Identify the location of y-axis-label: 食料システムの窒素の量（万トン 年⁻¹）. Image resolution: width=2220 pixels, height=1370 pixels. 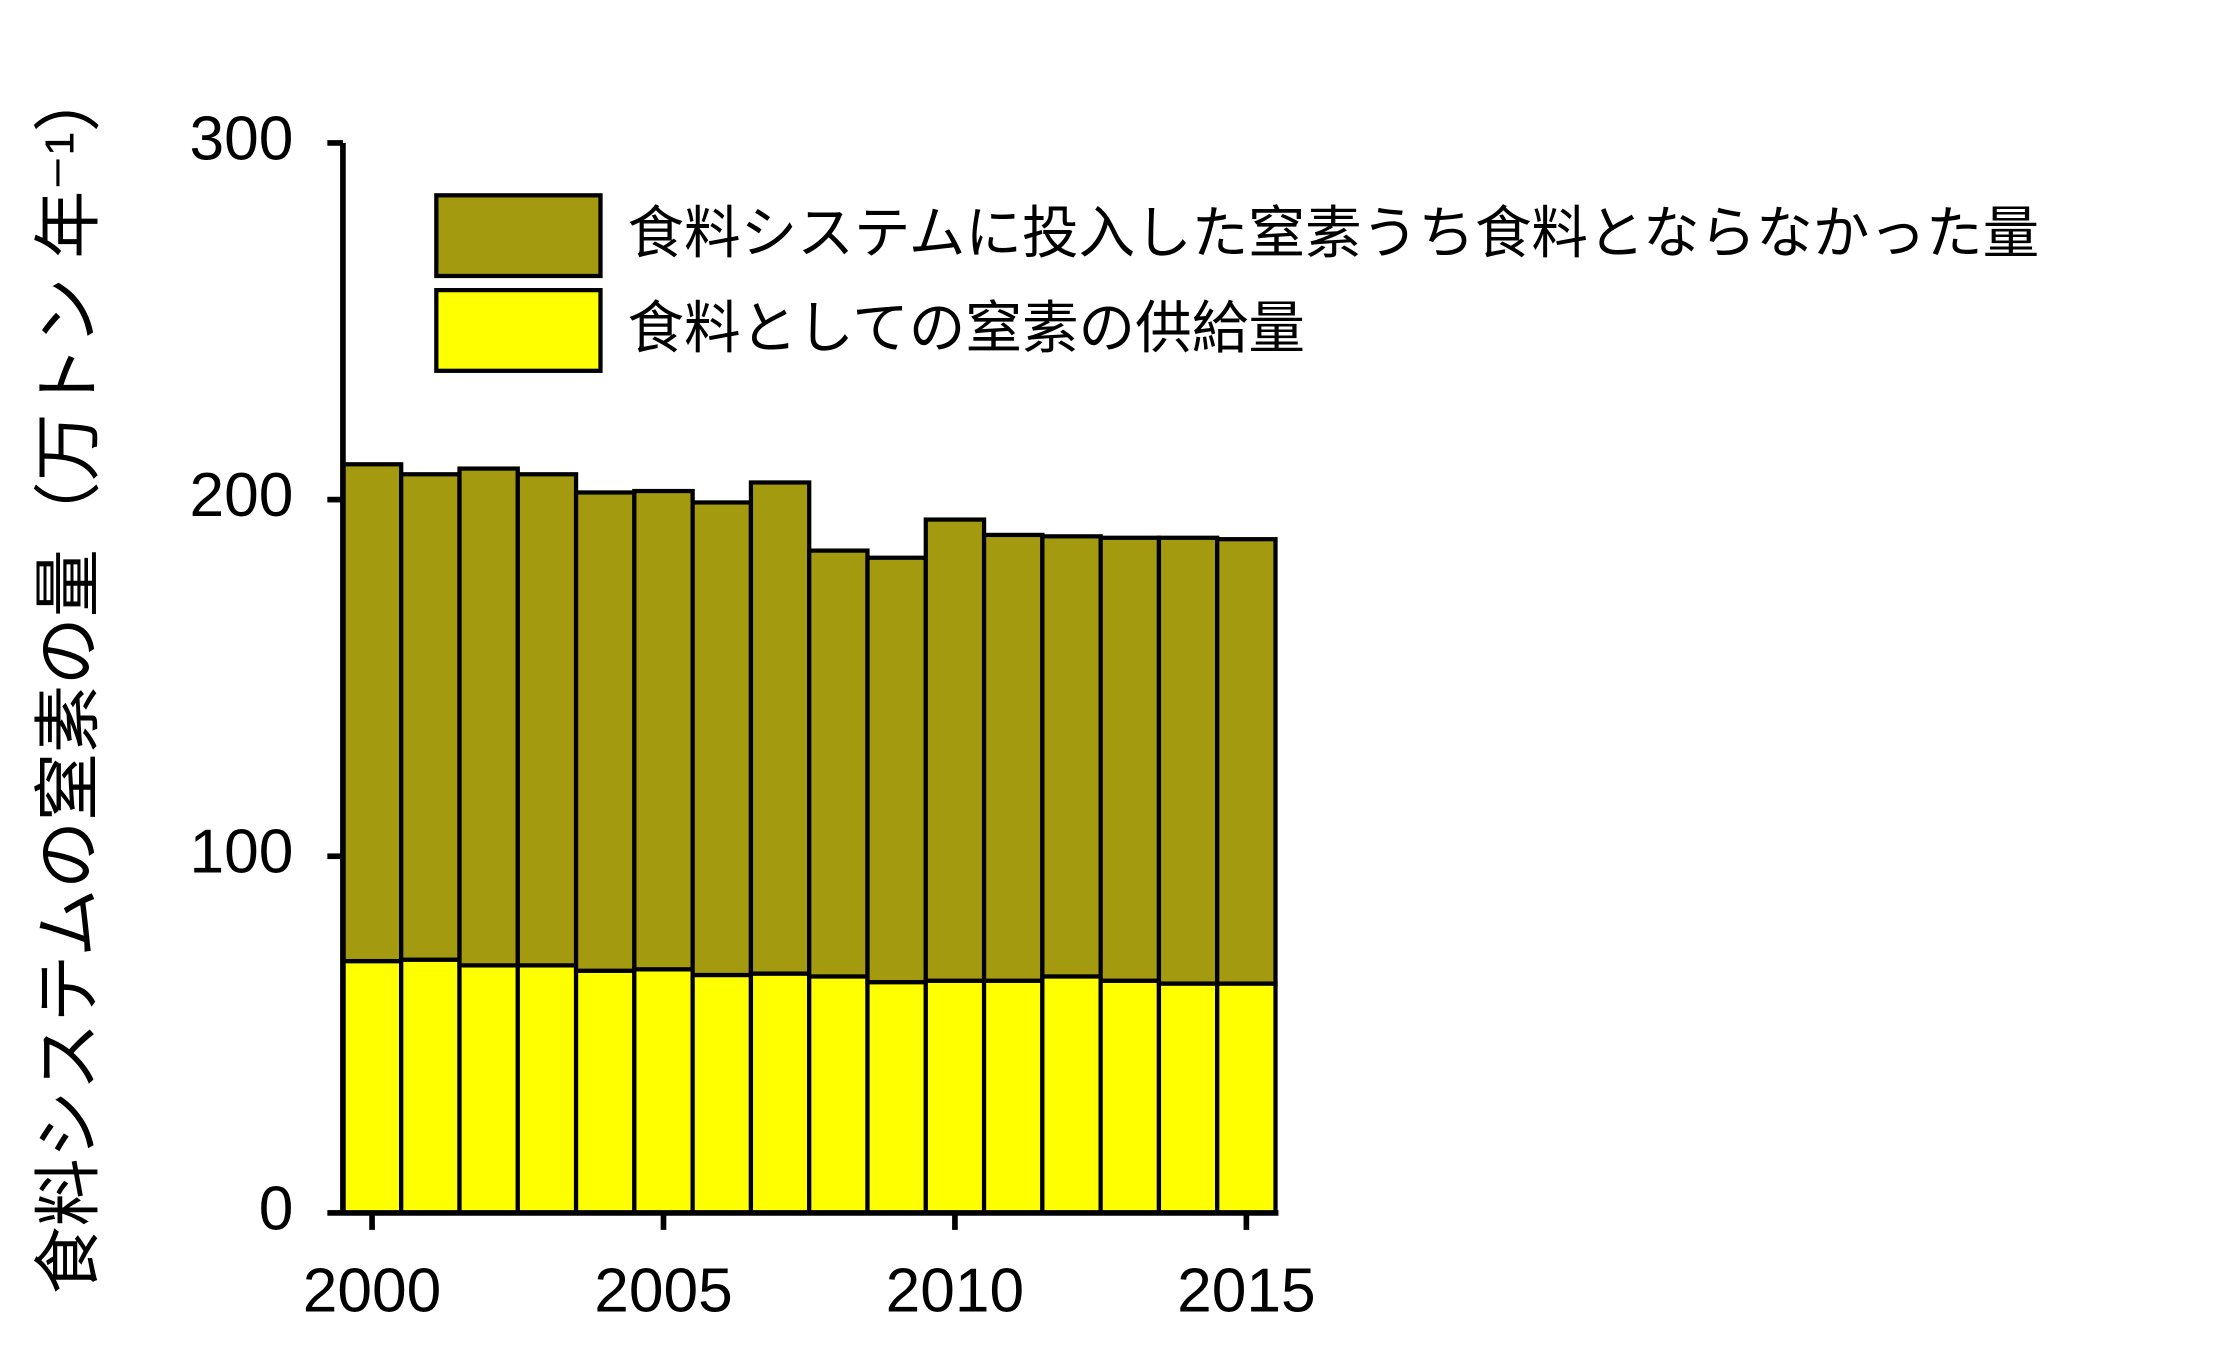
(69, 679).